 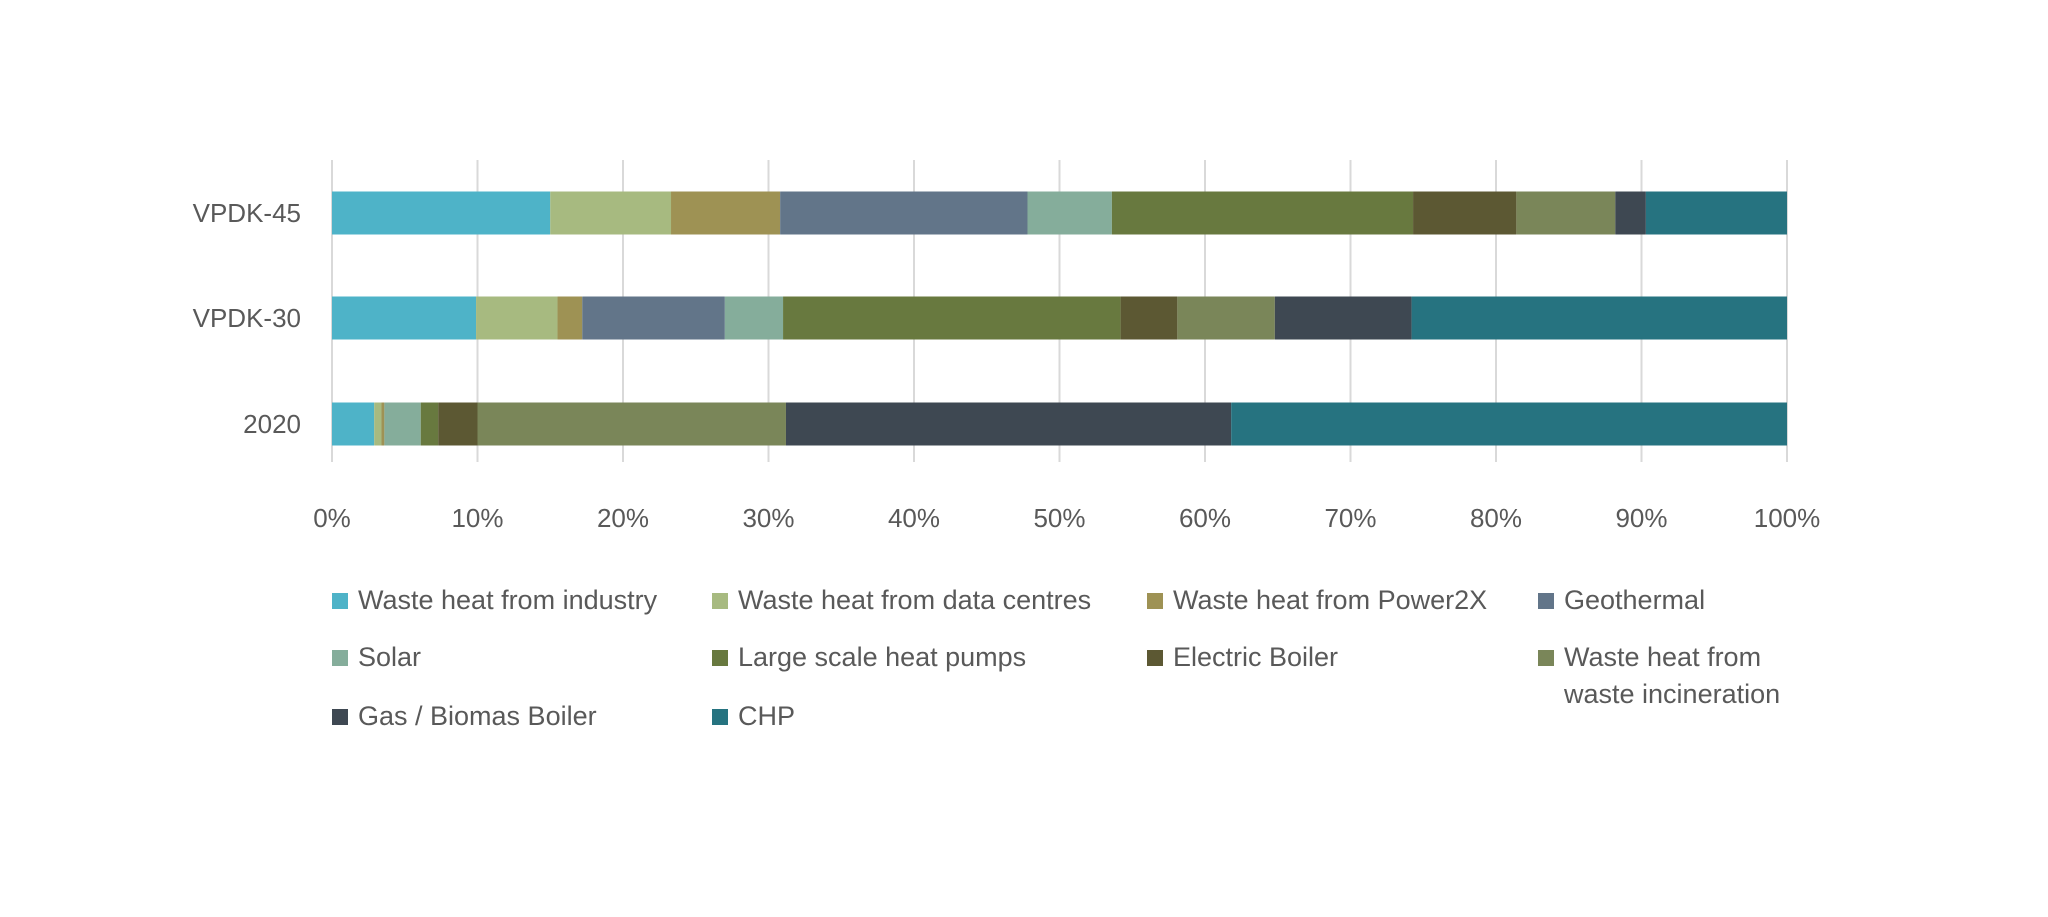 What do you see at coordinates (1787, 518) in the screenshot?
I see `x-tick-label: 100%` at bounding box center [1787, 518].